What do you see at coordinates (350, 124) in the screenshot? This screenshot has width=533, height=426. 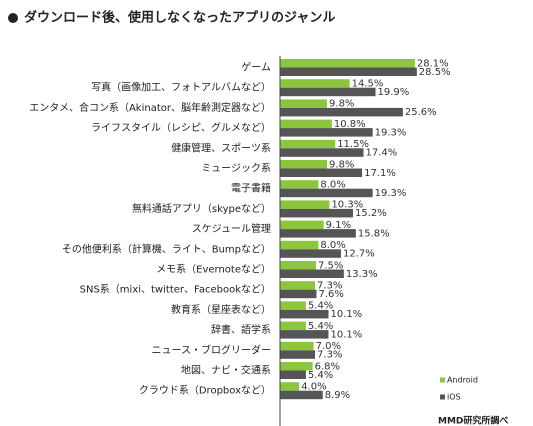 I see `value-label: 10.8%` at bounding box center [350, 124].